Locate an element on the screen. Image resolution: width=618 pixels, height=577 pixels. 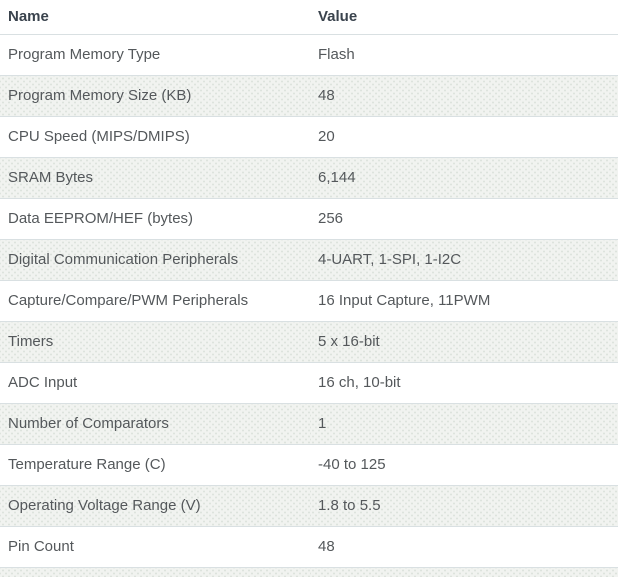
spec-row: ADC Input 16 ch, 10-bit is located at coordinates (309, 382).